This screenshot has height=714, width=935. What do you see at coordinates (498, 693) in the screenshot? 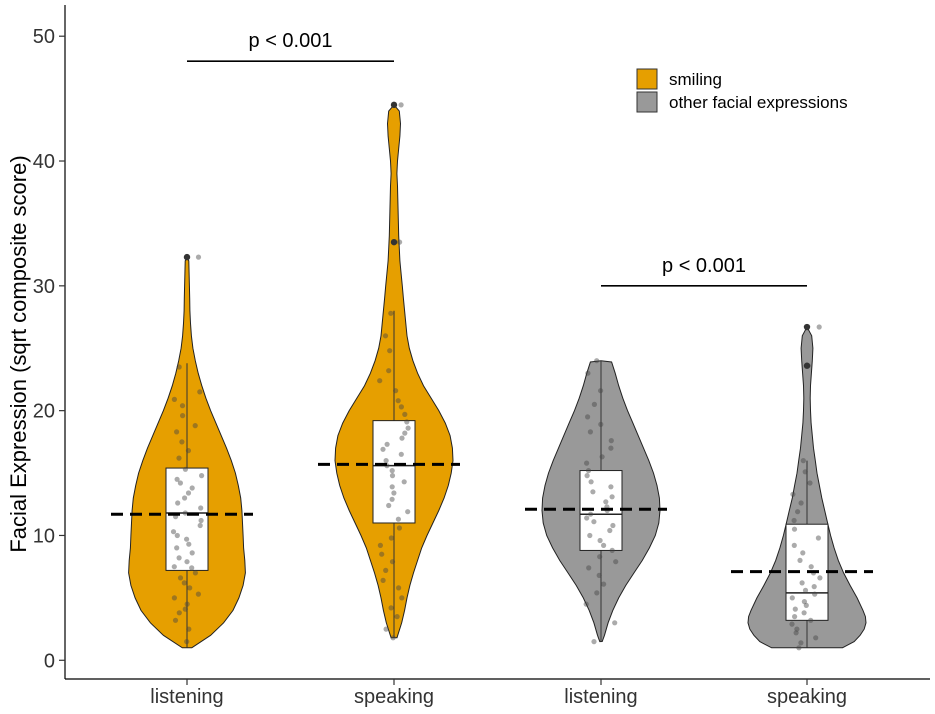
I see `x-axis-ticks: listening speaking listening speaking` at bounding box center [498, 693].